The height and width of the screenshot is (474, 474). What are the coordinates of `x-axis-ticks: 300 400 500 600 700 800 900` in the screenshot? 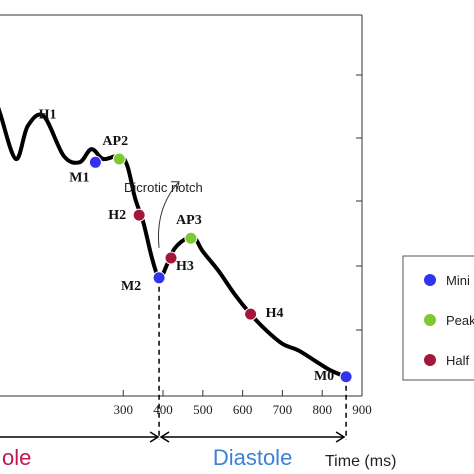 It's located at (243, 403).